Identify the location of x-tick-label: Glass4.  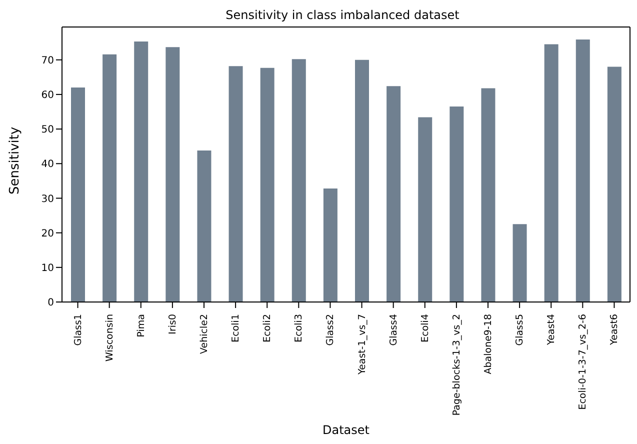
(394, 330).